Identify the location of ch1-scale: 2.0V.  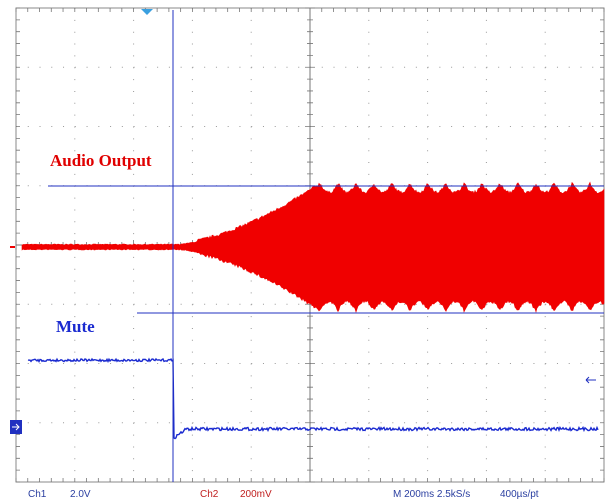
(80, 494).